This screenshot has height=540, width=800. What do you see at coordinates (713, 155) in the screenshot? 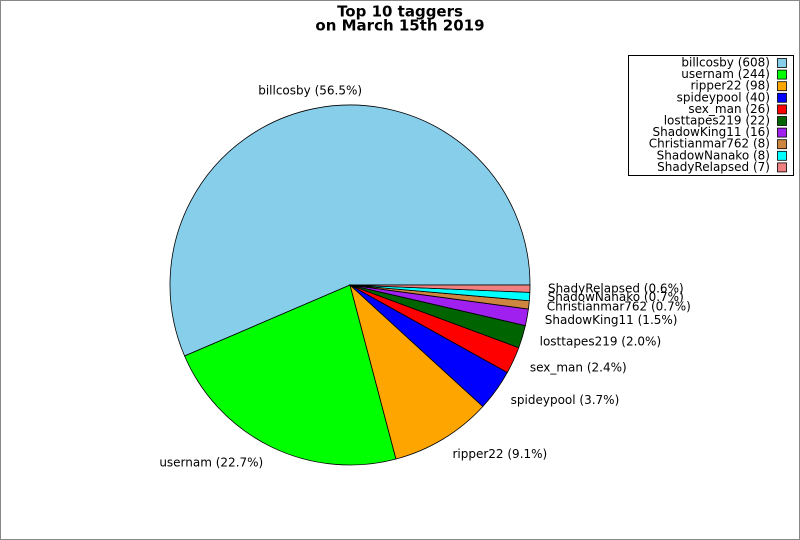
I see `legend-label: ShadowNanako (8)` at bounding box center [713, 155].